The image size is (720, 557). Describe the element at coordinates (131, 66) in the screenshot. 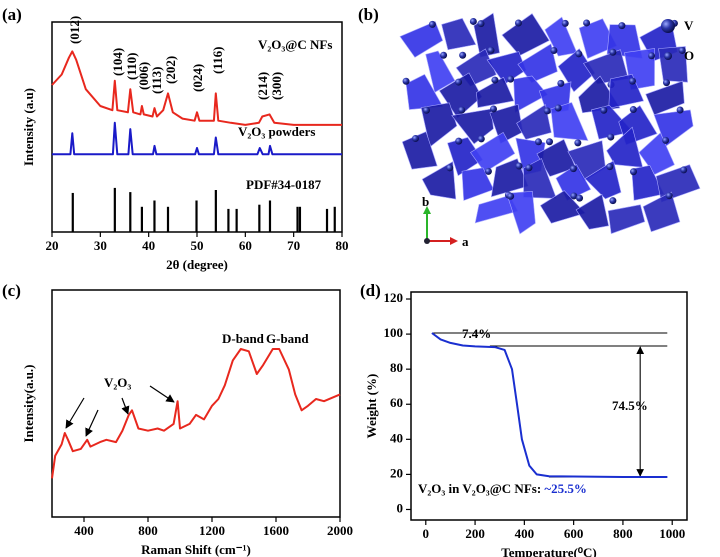

I see `peak-label: (110)` at that location.